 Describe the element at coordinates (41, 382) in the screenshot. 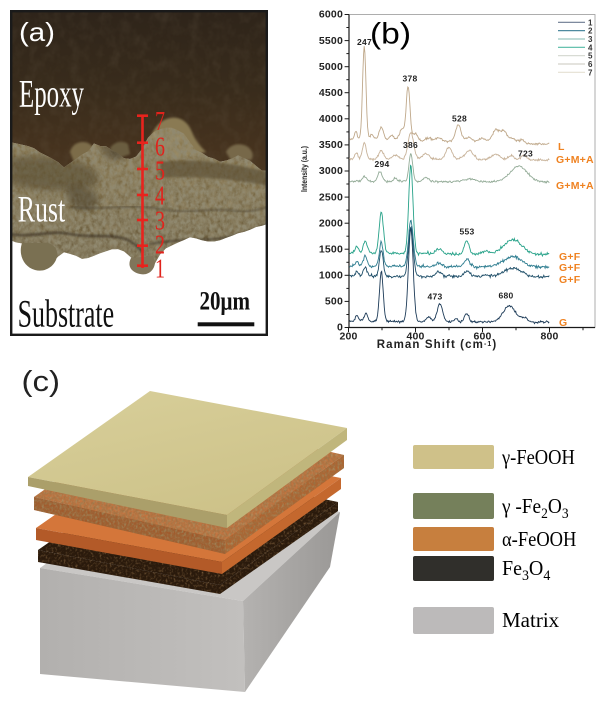

I see `svg-text: (c)` at that location.